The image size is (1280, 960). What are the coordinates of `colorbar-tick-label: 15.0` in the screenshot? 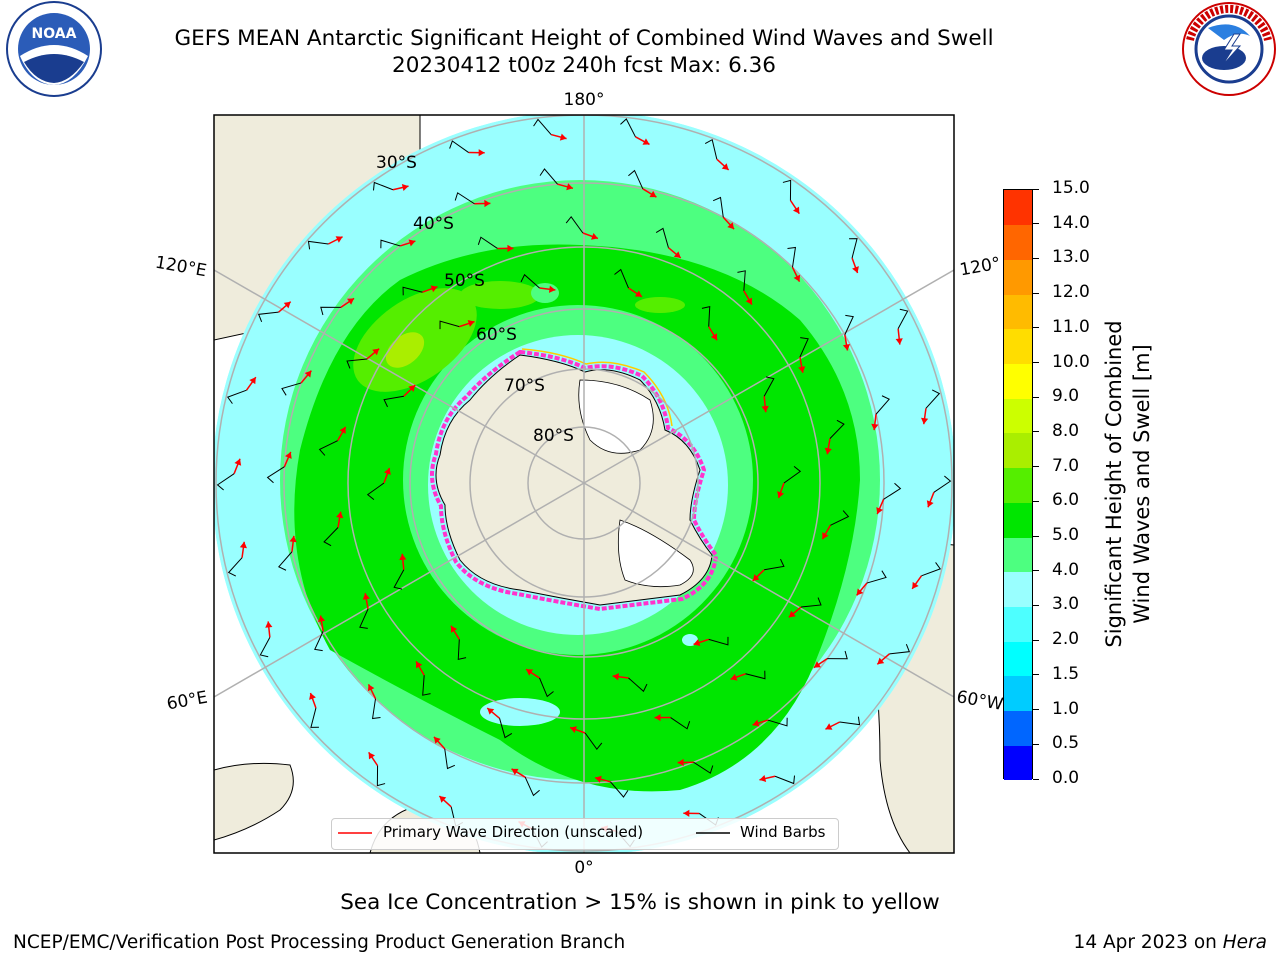 It's located at (1071, 188).